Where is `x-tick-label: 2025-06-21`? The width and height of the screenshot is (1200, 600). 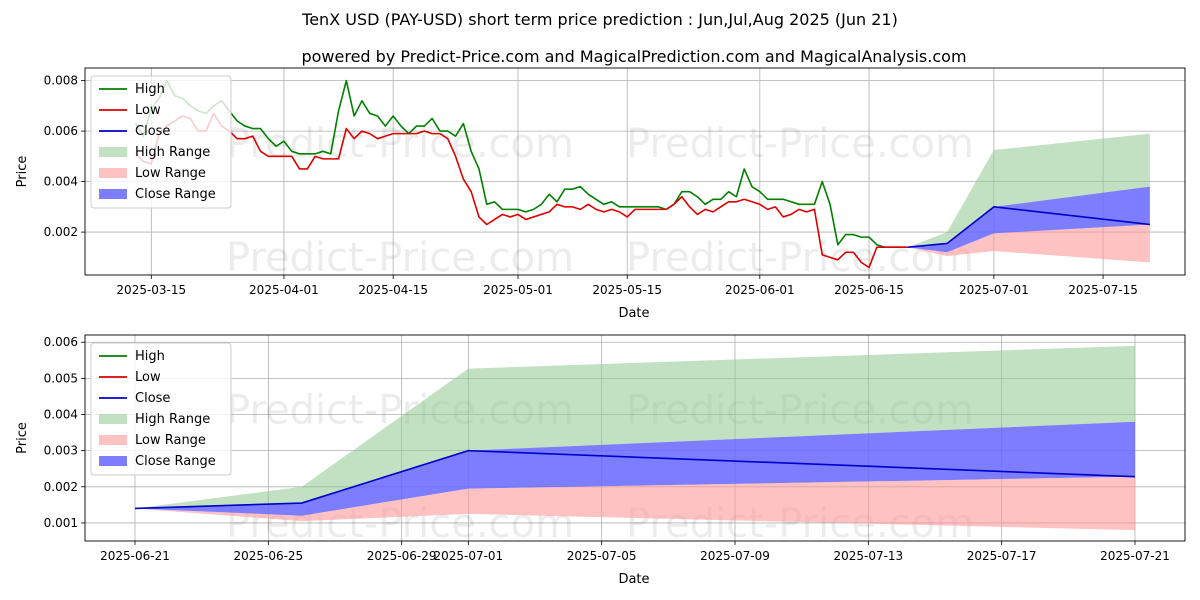
x-tick-label: 2025-06-21 is located at coordinates (135, 556).